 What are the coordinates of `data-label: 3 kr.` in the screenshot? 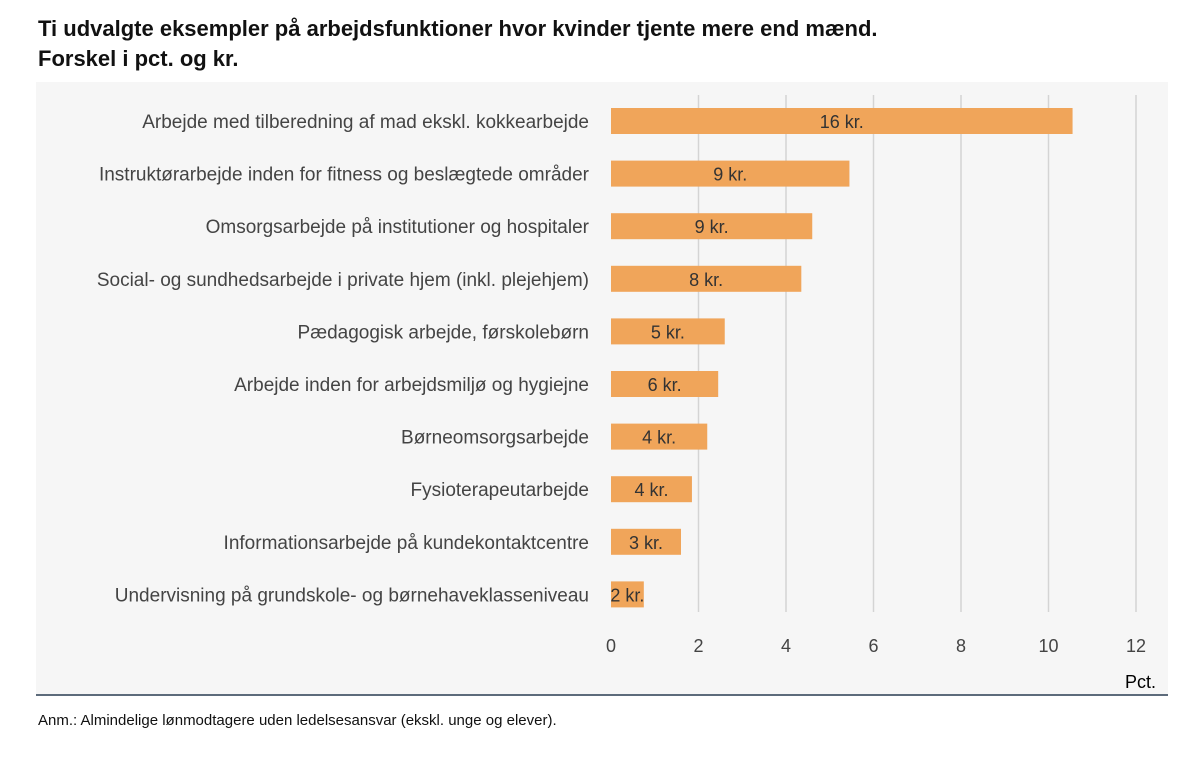 It's located at (646, 543).